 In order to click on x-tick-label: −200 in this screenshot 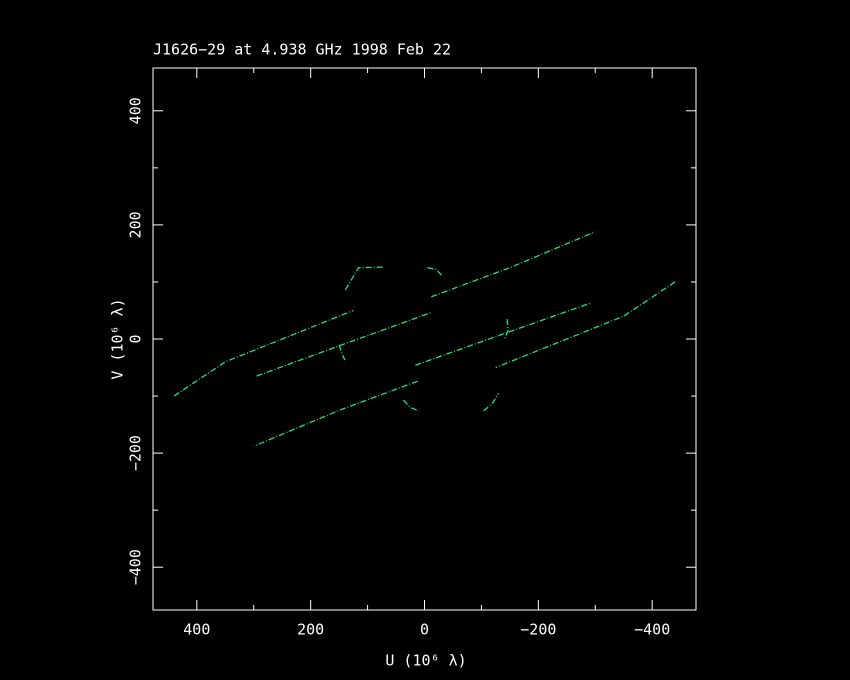, I will do `click(538, 630)`.